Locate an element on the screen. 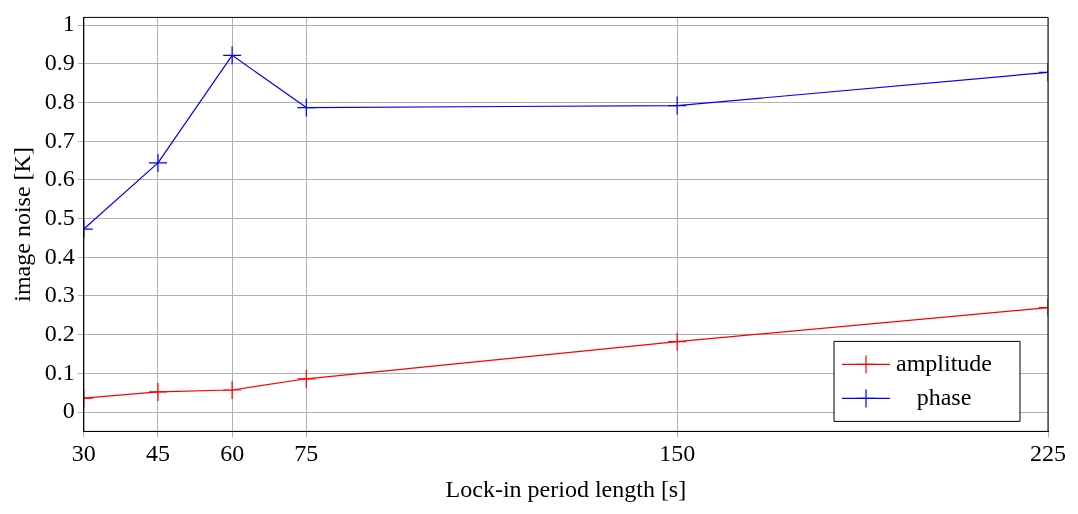  y-tick-label: 0.6 is located at coordinates (59, 178).